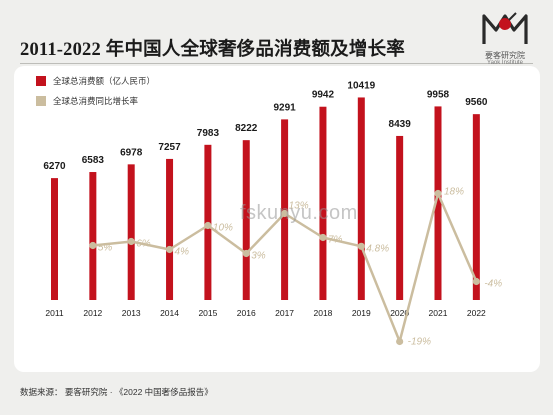 Image resolution: width=553 pixels, height=415 pixels. What do you see at coordinates (131, 313) in the screenshot?
I see `x-tick-2013: 2013` at bounding box center [131, 313].